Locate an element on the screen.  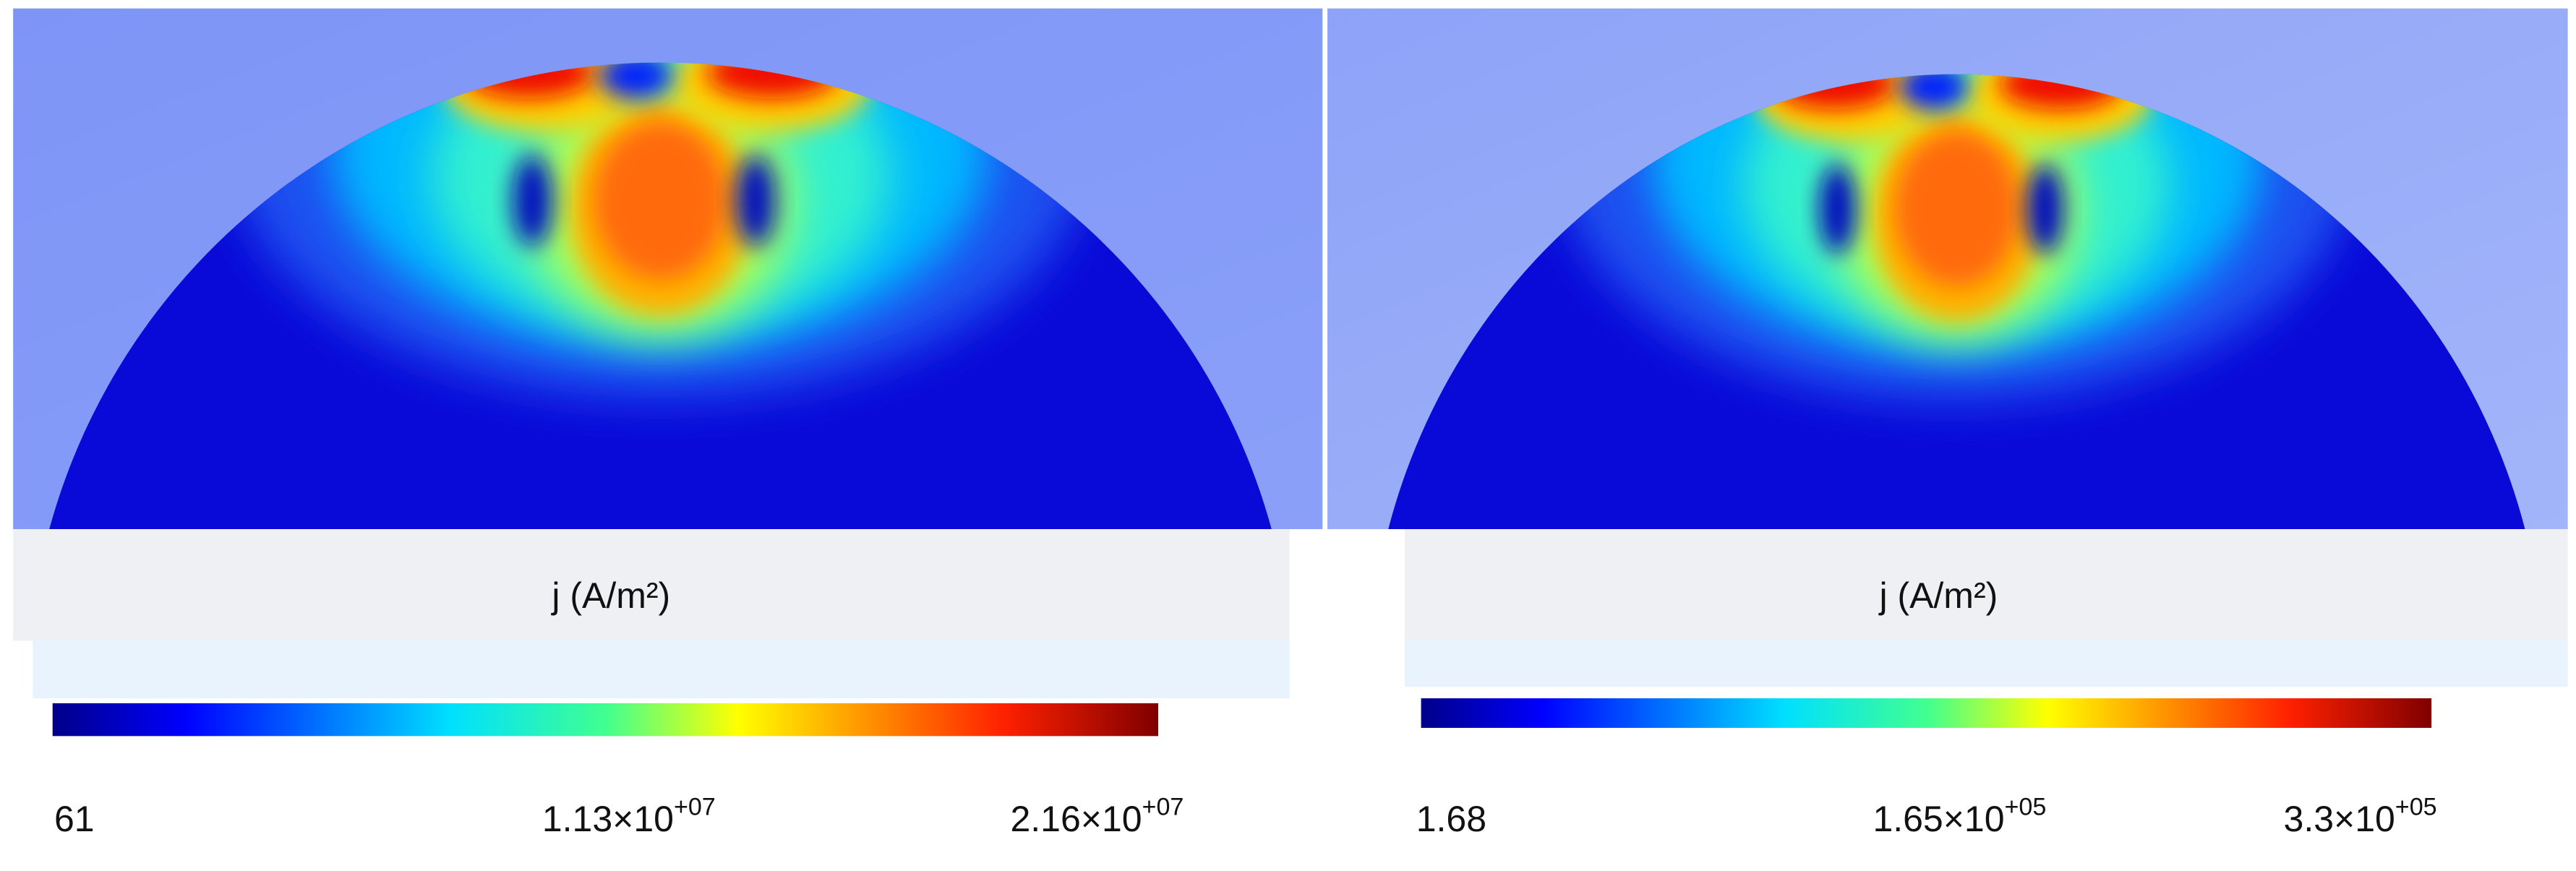
tick-mantissa: 61 is located at coordinates (74, 819).